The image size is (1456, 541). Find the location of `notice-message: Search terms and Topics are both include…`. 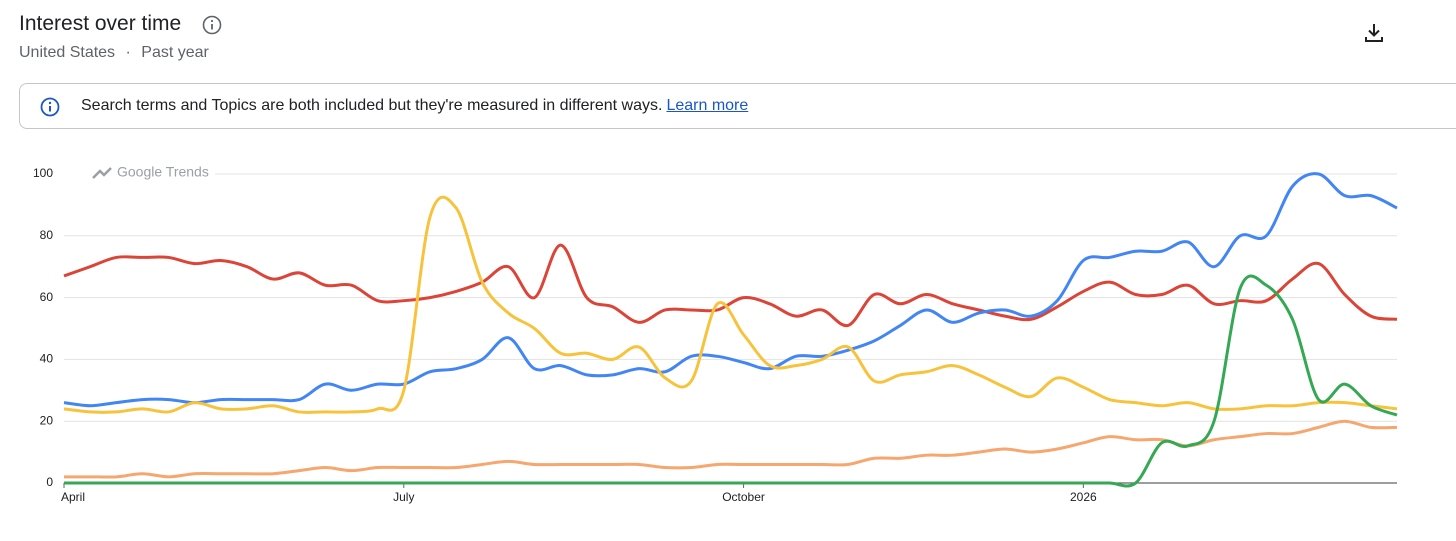

notice-message: Search terms and Topics are both include… is located at coordinates (372, 105).